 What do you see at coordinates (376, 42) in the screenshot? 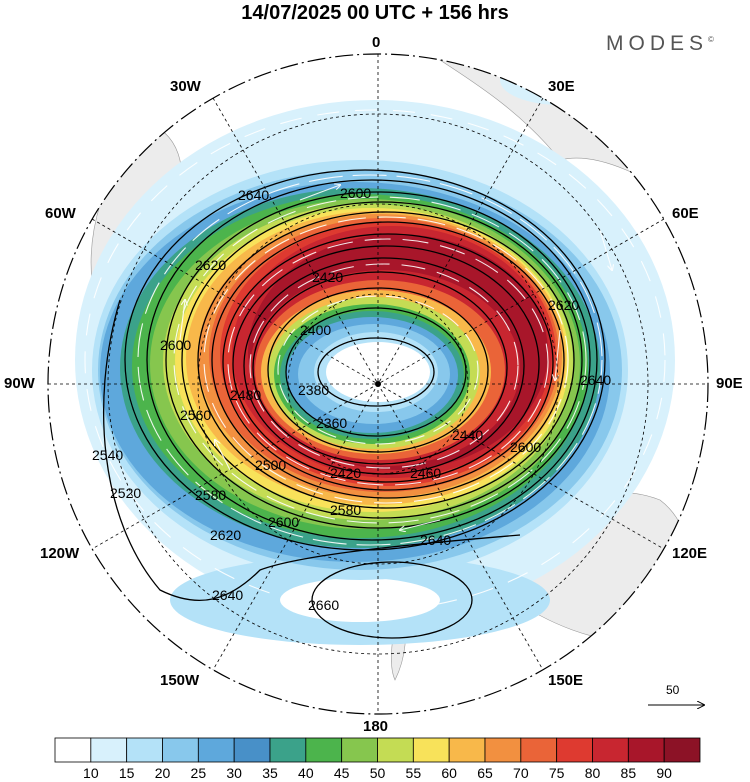
I see `lon-label-0: 0` at bounding box center [376, 42].